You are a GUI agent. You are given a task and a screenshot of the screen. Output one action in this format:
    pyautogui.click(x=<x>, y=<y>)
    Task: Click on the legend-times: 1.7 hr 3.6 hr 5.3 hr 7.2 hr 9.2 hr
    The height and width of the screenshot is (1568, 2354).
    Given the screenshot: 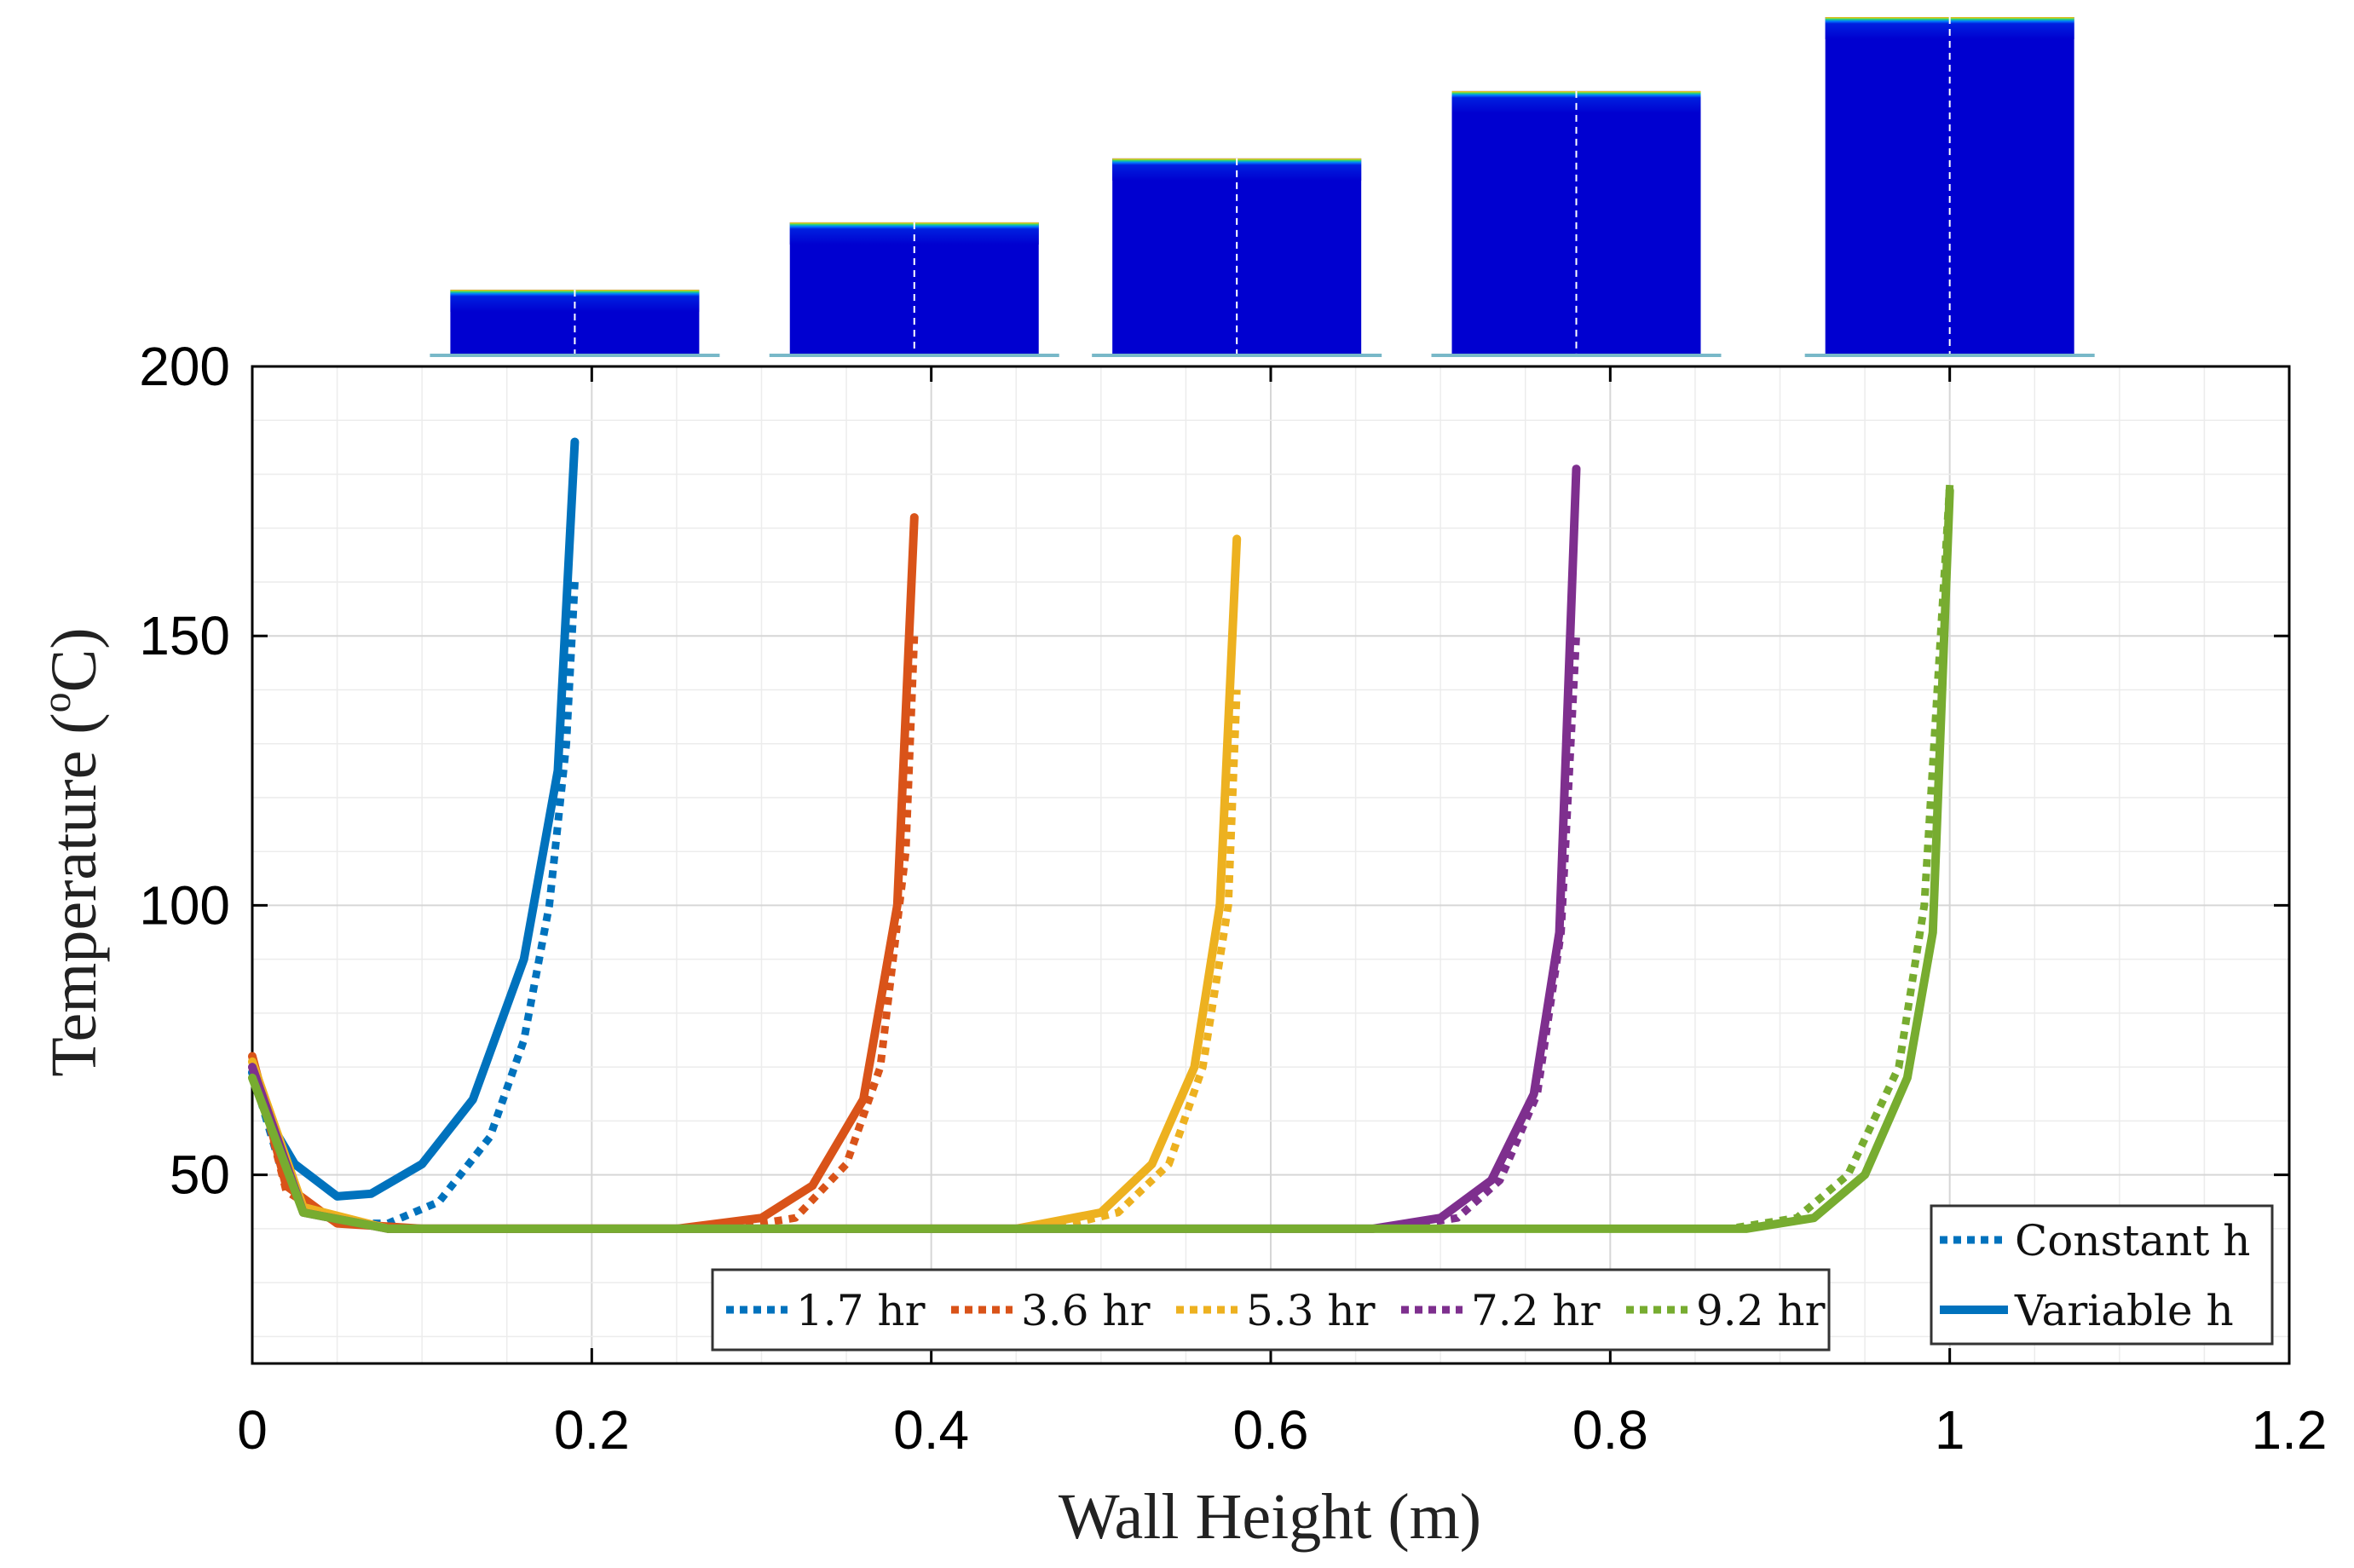 What is the action you would take?
    pyautogui.click(x=1271, y=1310)
    